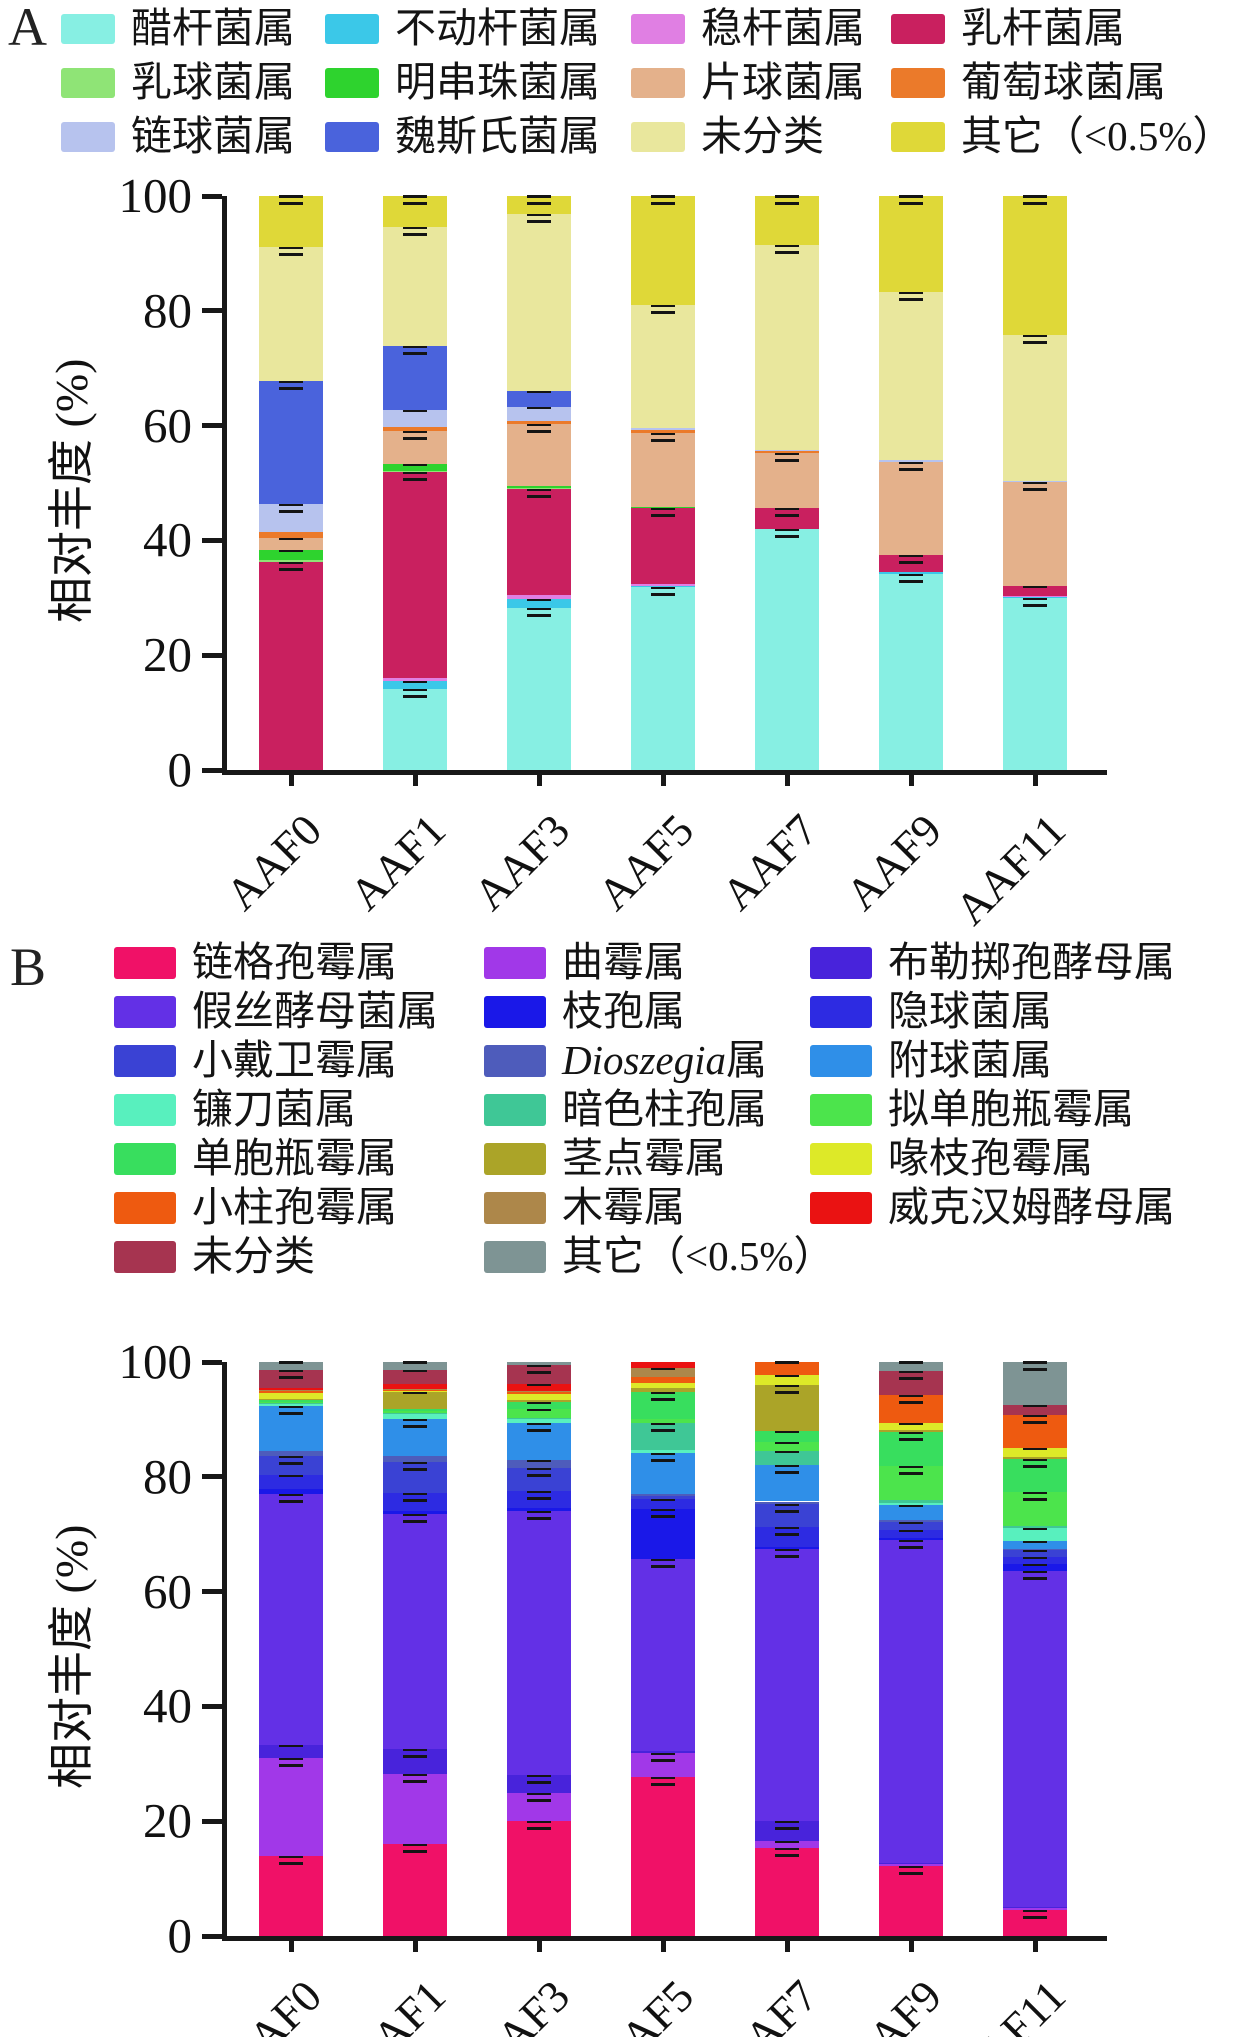 This screenshot has width=1260, height=2037. What do you see at coordinates (497, 82) in the screenshot?
I see `legend-series-label: 明串珠菌属` at bounding box center [497, 82].